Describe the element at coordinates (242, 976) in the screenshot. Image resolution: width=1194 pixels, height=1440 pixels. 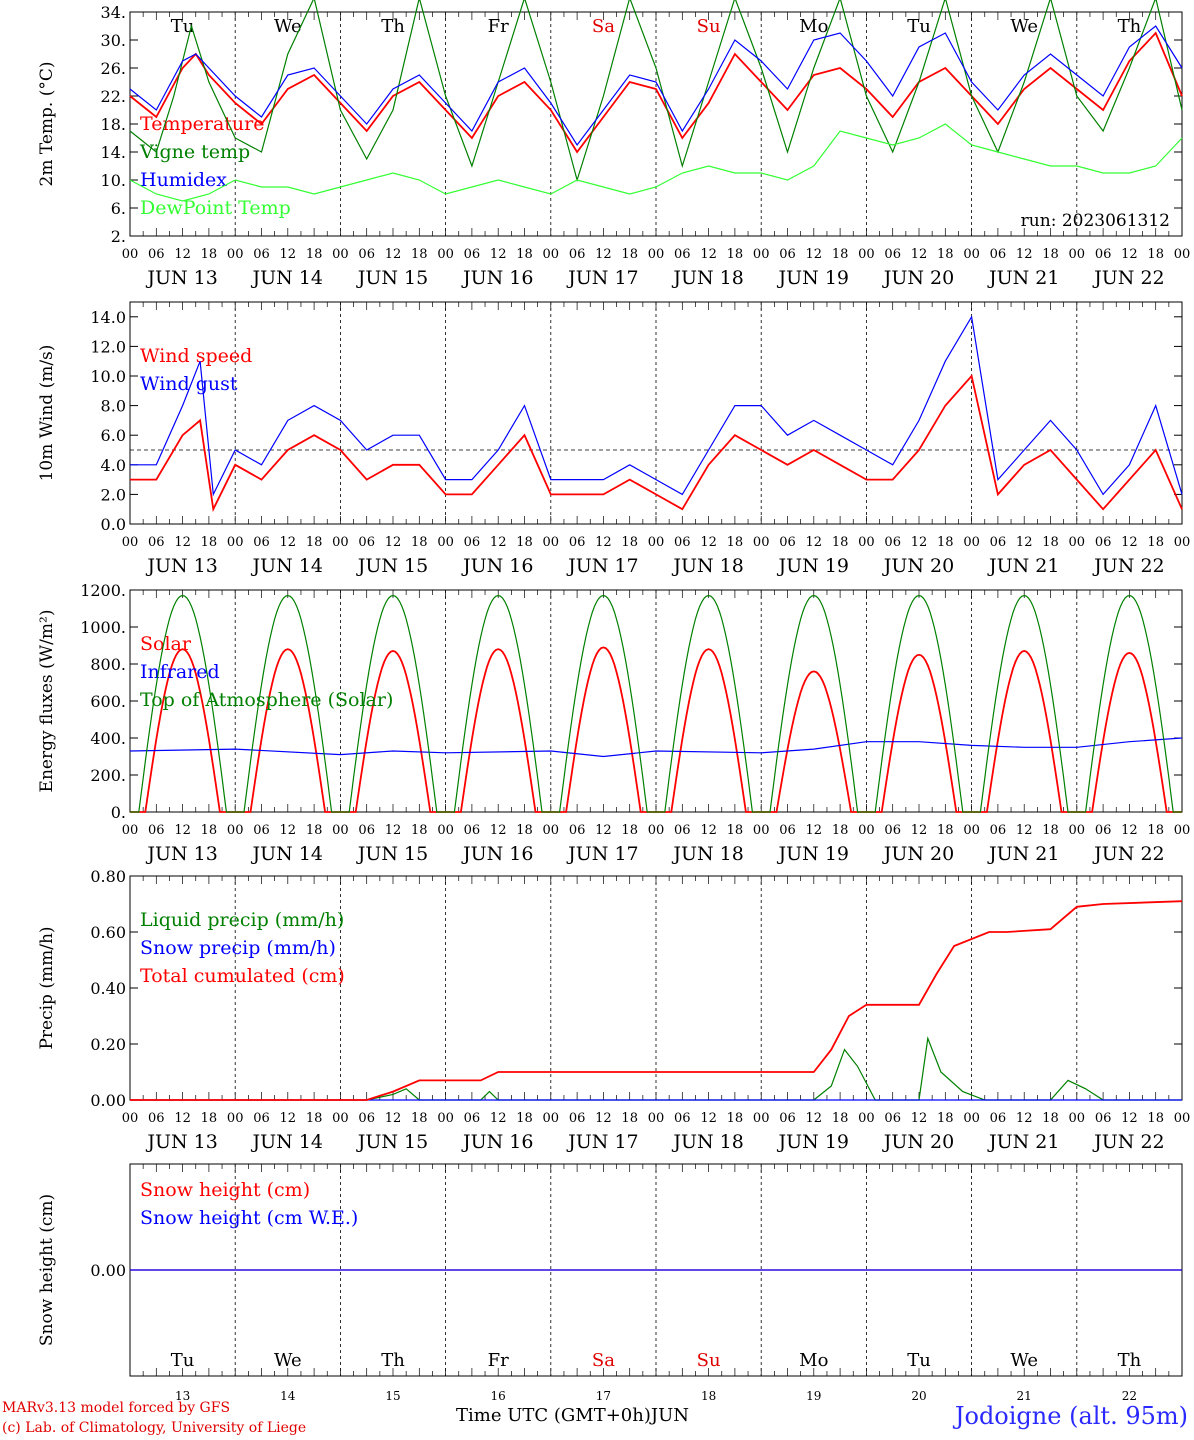
I see `legend-entry: Total cumulated (cm)` at that location.